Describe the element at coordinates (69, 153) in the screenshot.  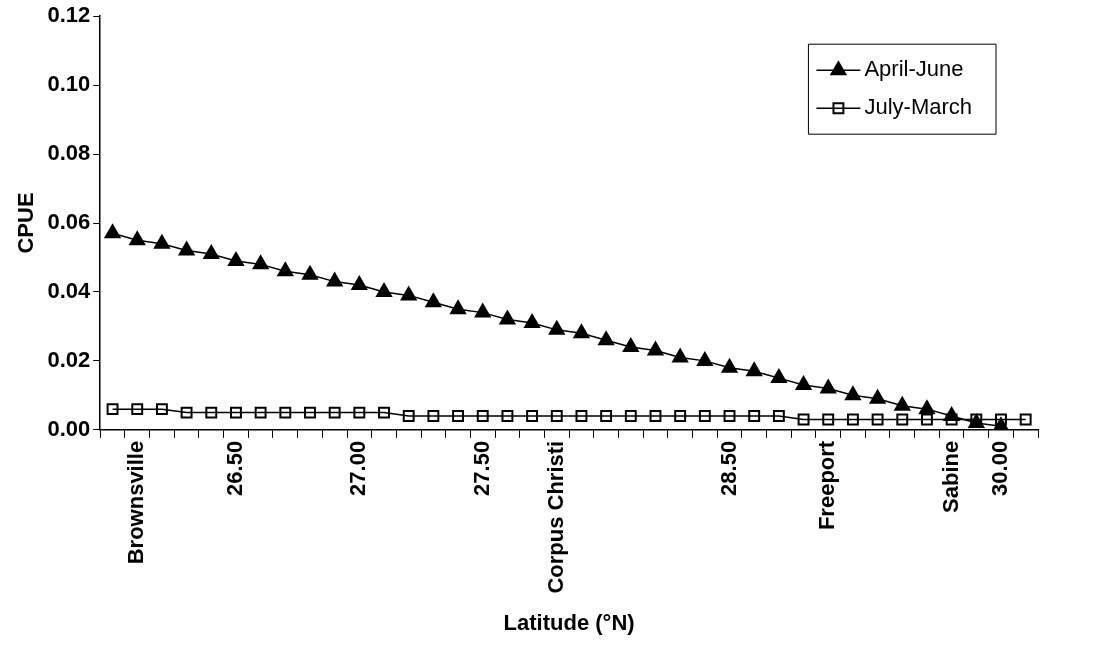
I see `y-tick-label: 0.08` at that location.